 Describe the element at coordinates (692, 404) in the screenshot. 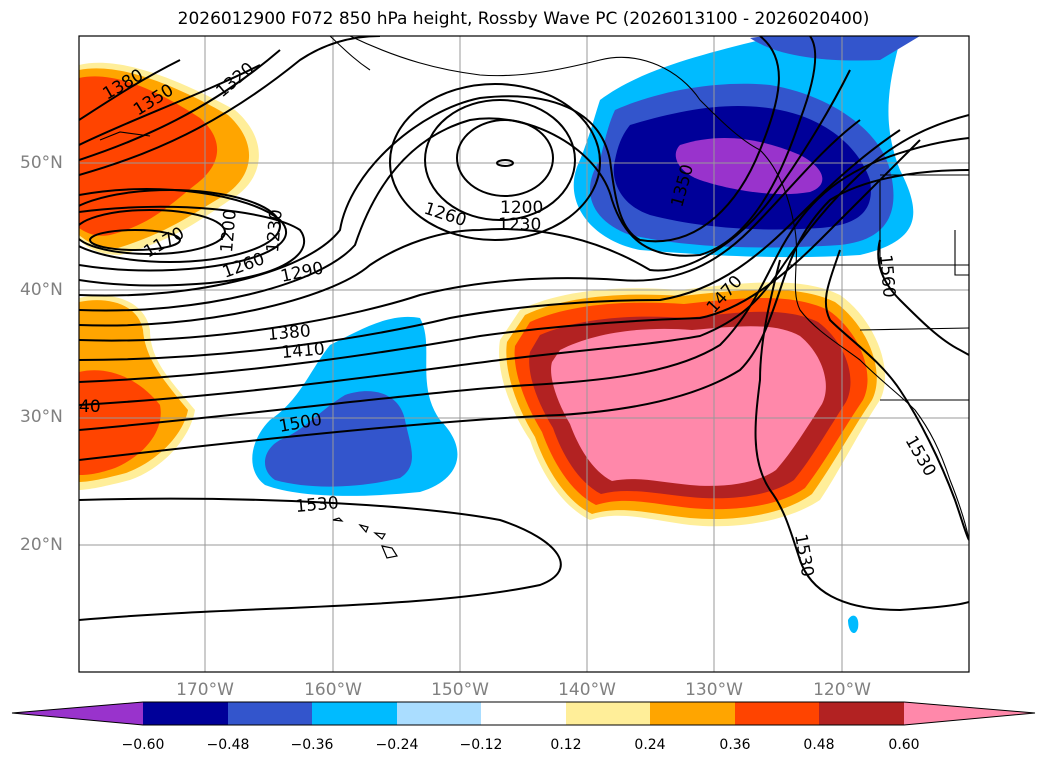

I see `anomaly-positive-central-east` at that location.